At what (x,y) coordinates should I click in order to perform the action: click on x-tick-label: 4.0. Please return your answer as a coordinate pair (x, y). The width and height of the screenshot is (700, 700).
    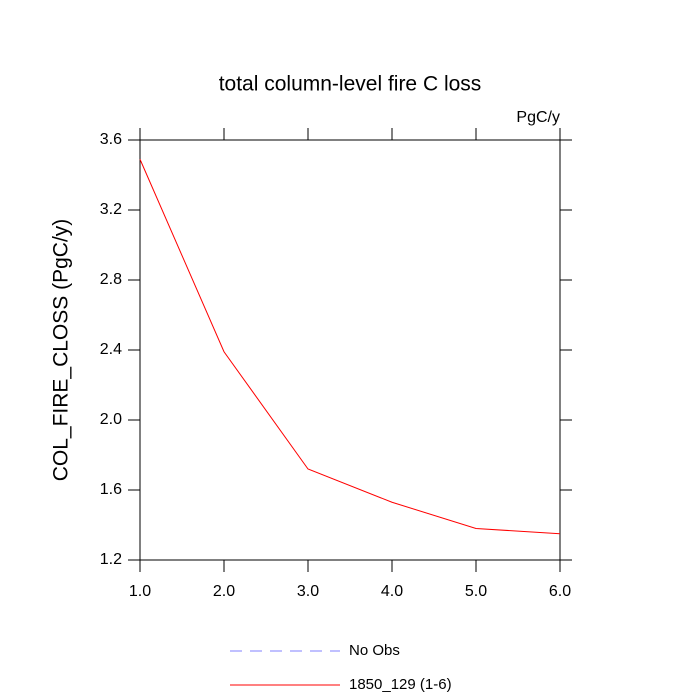
    Looking at the image, I should click on (392, 591).